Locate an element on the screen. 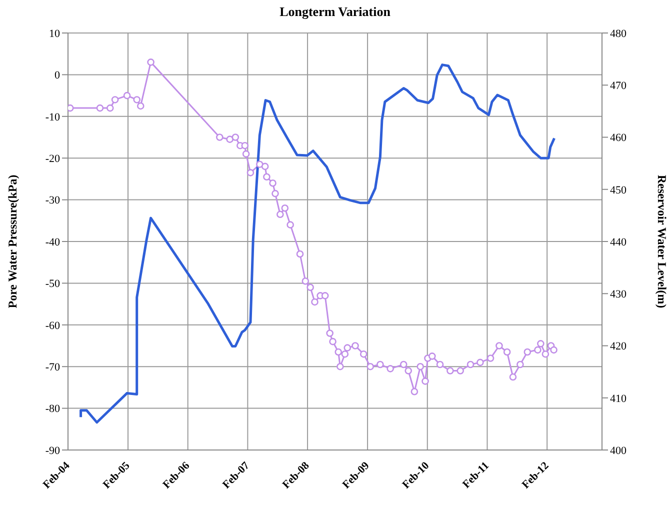 The image size is (669, 506). y2-tick-label: 400 is located at coordinates (618, 450).